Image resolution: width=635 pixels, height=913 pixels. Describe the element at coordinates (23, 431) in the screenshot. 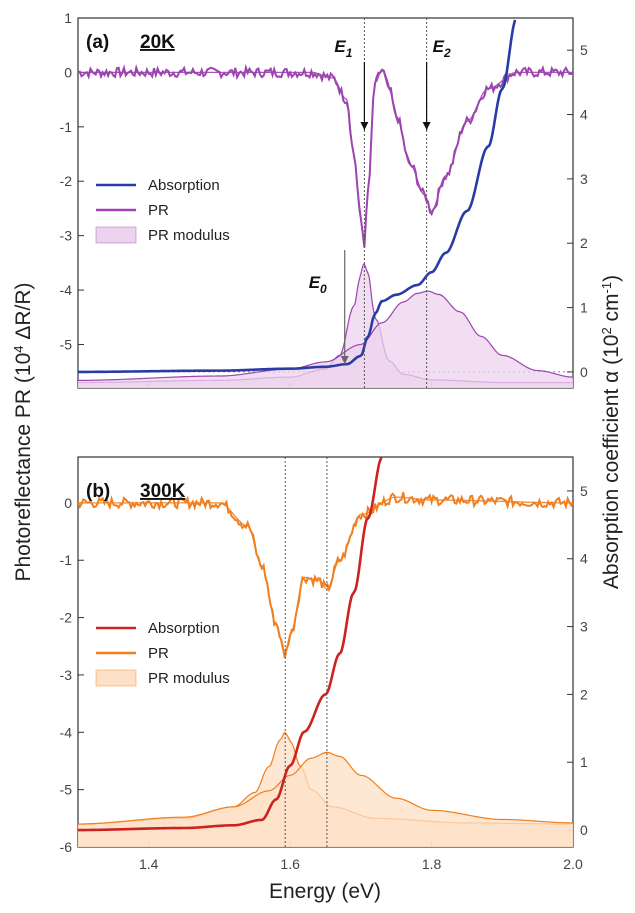

I see `y-axis-left-title: Photoreflectance PR (104 ΔR/R)` at that location.